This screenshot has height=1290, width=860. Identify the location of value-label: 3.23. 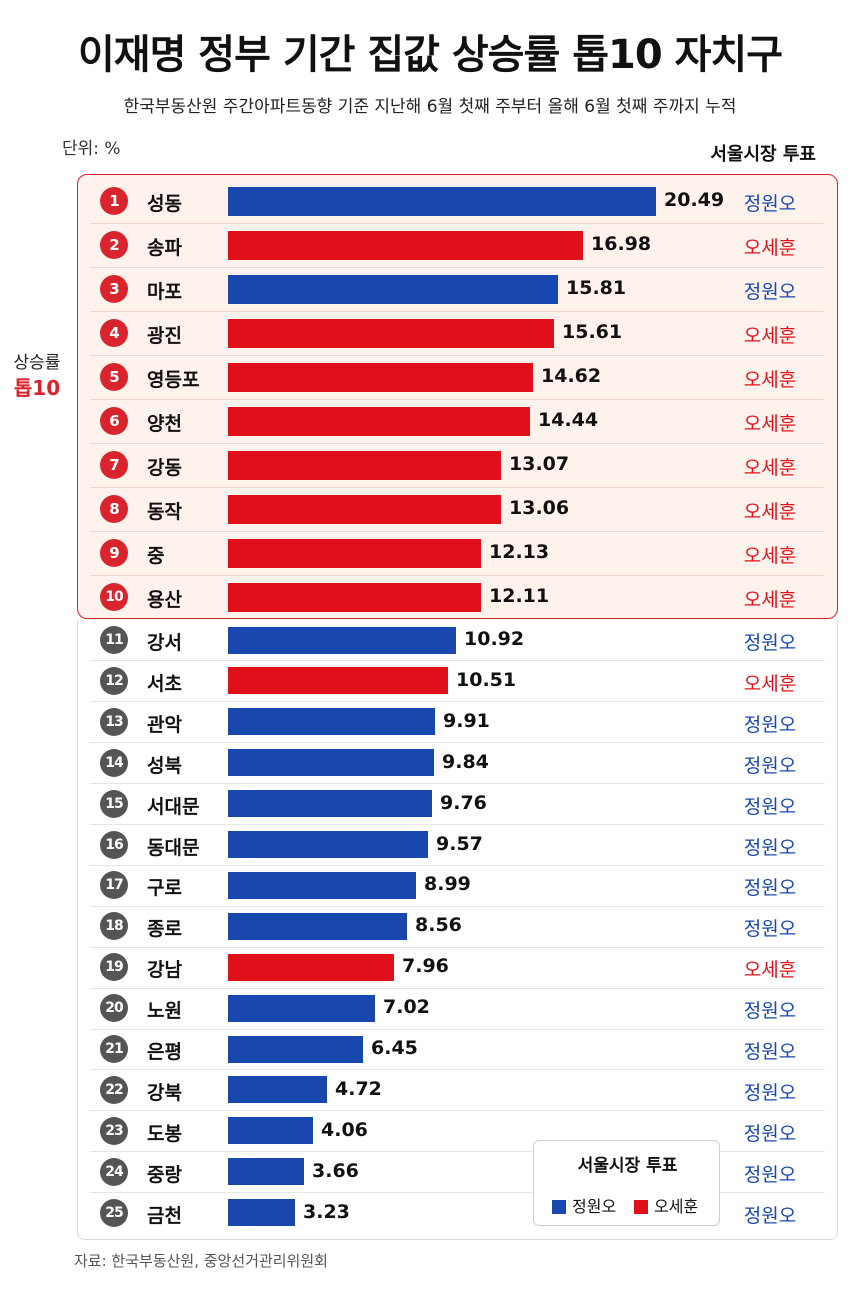
(326, 1211).